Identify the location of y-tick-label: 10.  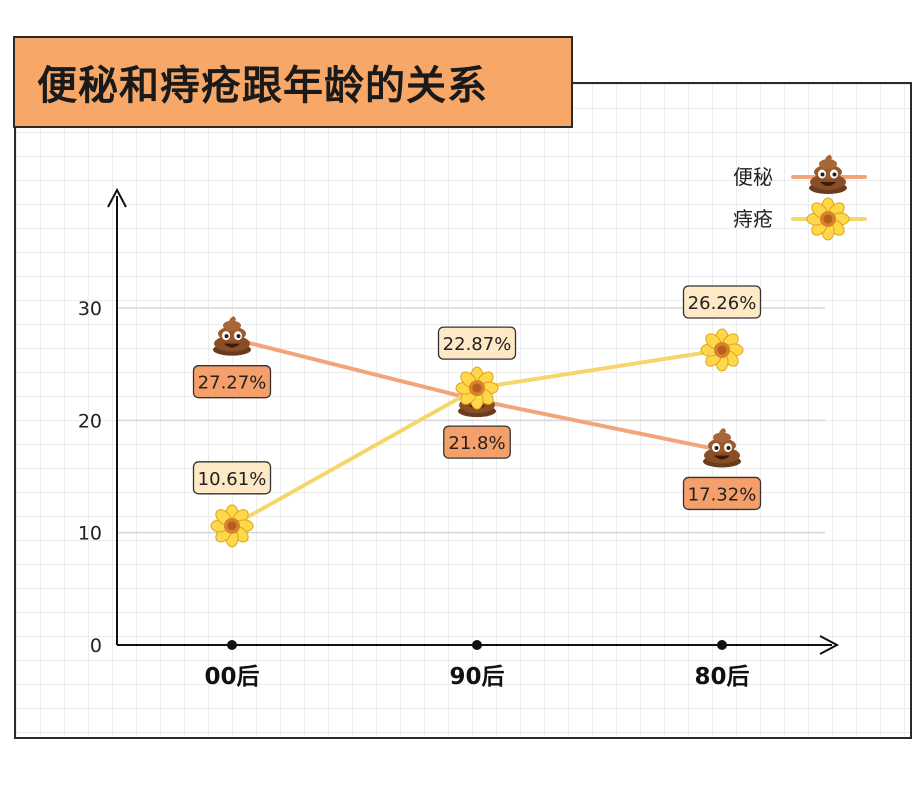
(90, 534).